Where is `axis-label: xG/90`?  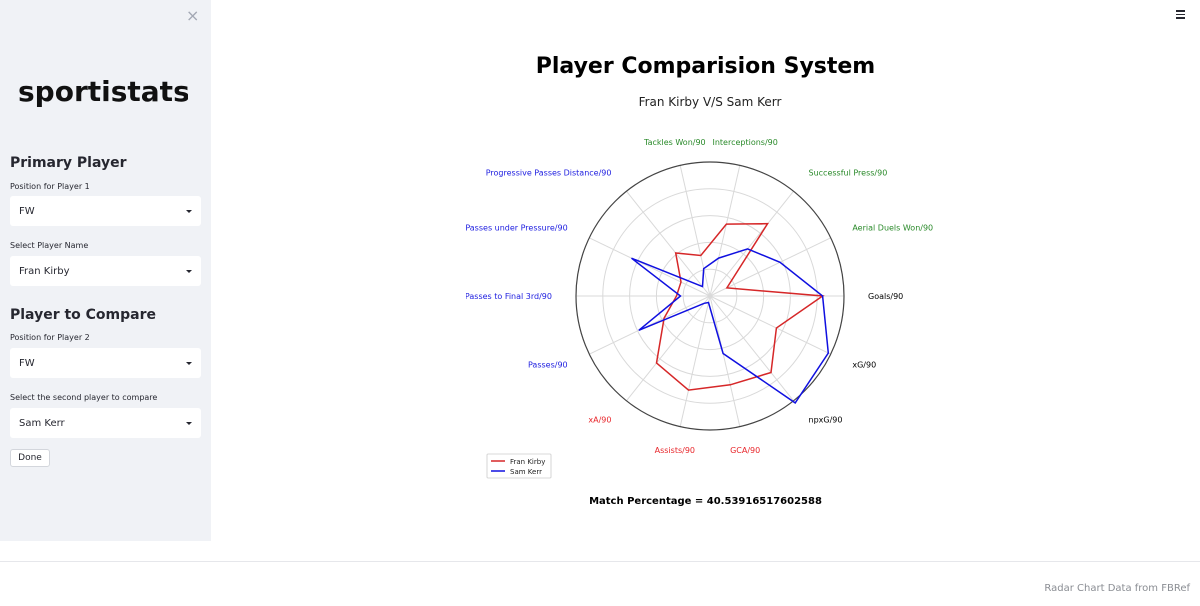 axis-label: xG/90 is located at coordinates (864, 365).